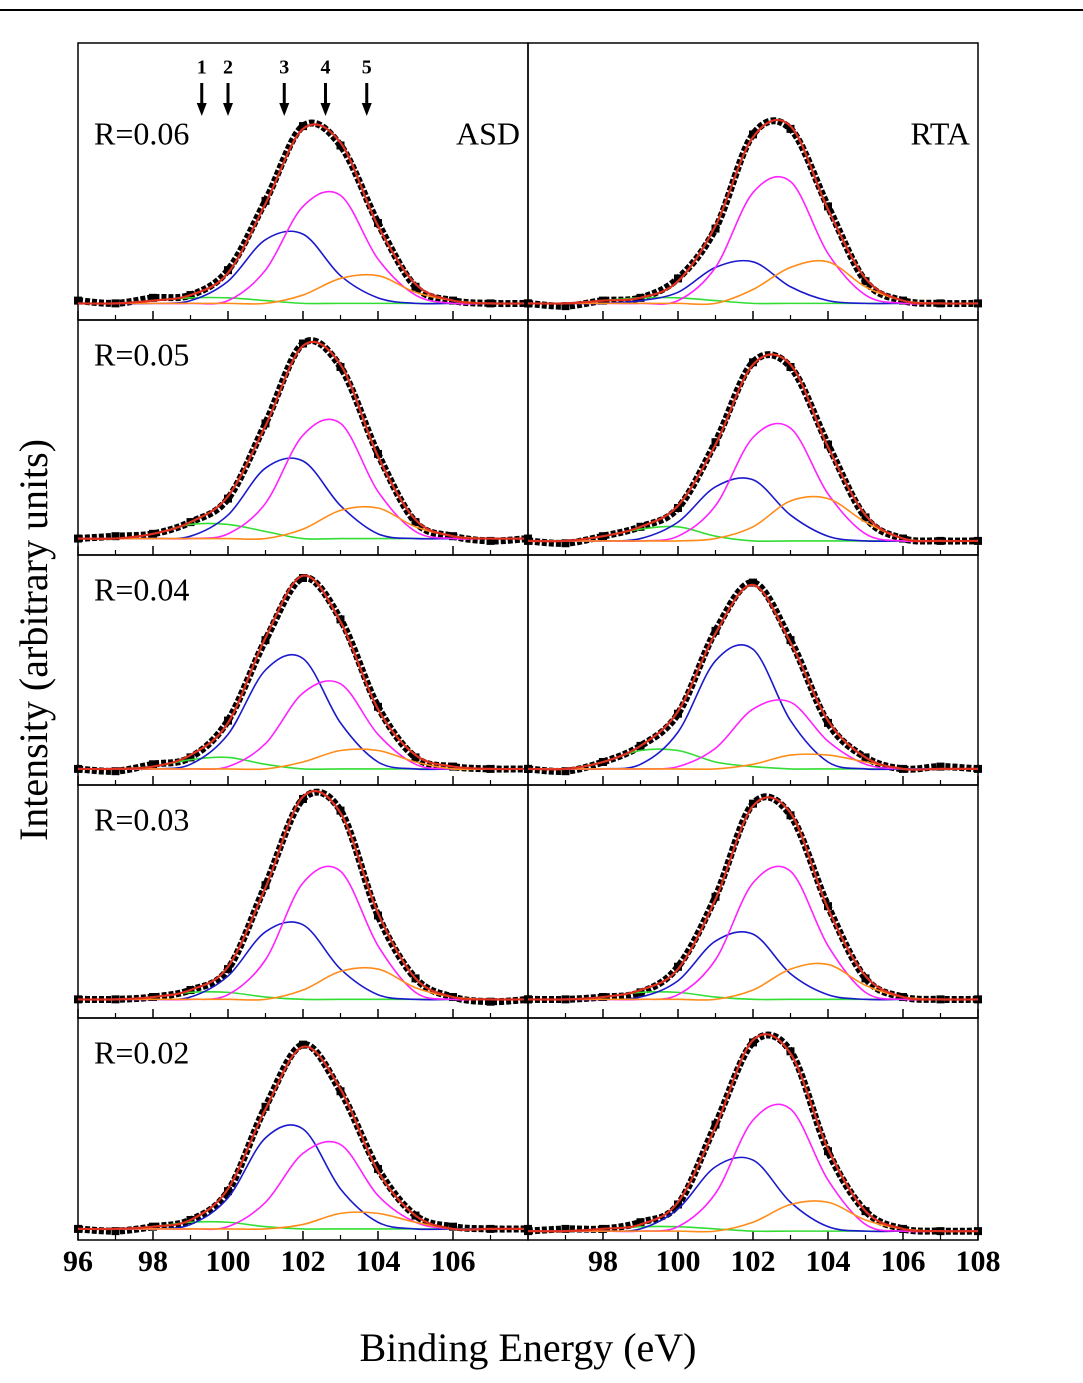 This screenshot has height=1383, width=1083. Describe the element at coordinates (488, 133) in the screenshot. I see `panel-title: ASD` at that location.